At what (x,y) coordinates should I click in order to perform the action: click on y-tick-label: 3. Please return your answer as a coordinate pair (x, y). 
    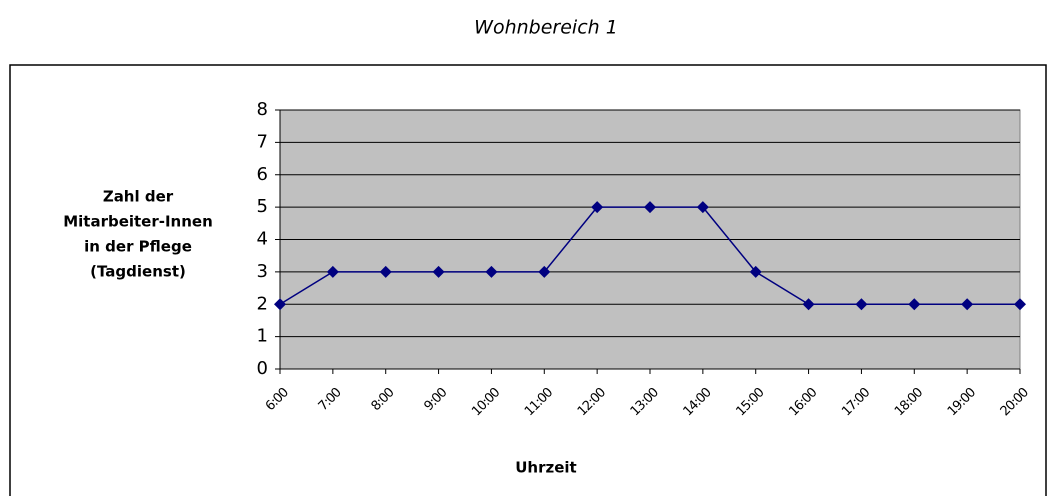
    Looking at the image, I should click on (262, 271).